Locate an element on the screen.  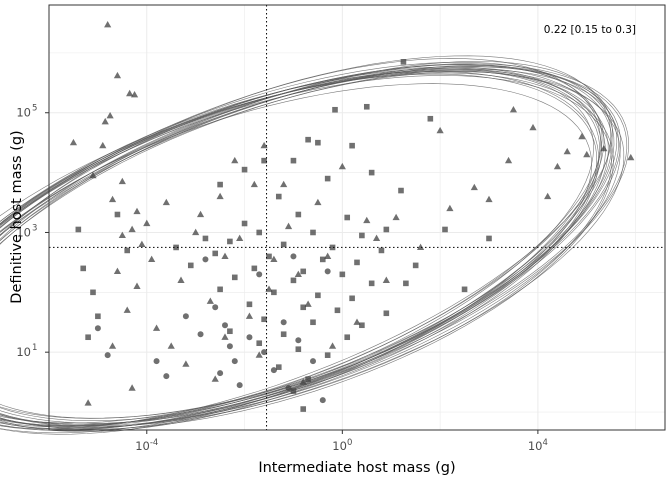
y-axis-label: Definitive host mass (g) is located at coordinates (17, 216).